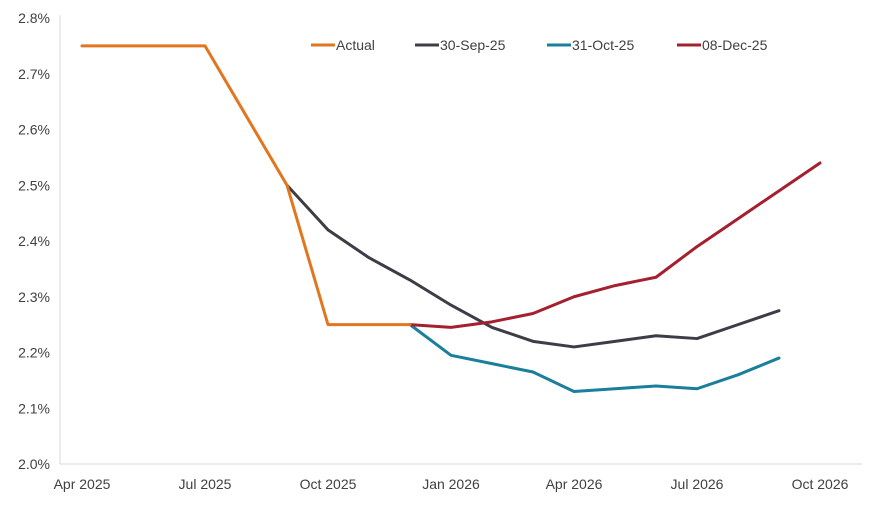 This screenshot has width=872, height=510. Describe the element at coordinates (697, 484) in the screenshot. I see `x-tick-label: Jul 2026` at that location.